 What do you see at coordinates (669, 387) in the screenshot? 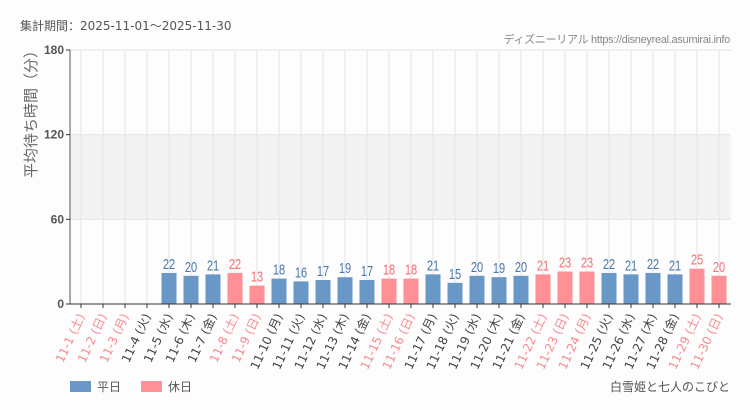
I see `attraction-name: 白雪姫と七人のこびと` at bounding box center [669, 387].